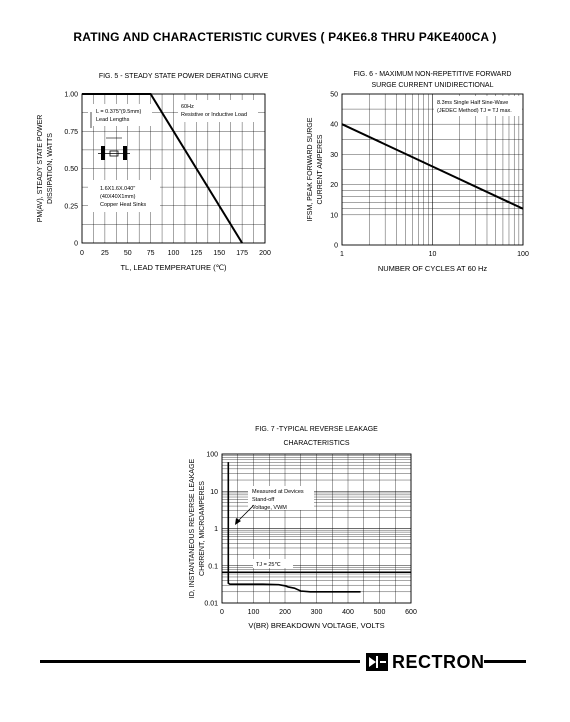 Image resolution: width=570 pixels, height=722 pixels. What do you see at coordinates (200, 661) in the screenshot?
I see `footer-rule-left` at bounding box center [200, 661].